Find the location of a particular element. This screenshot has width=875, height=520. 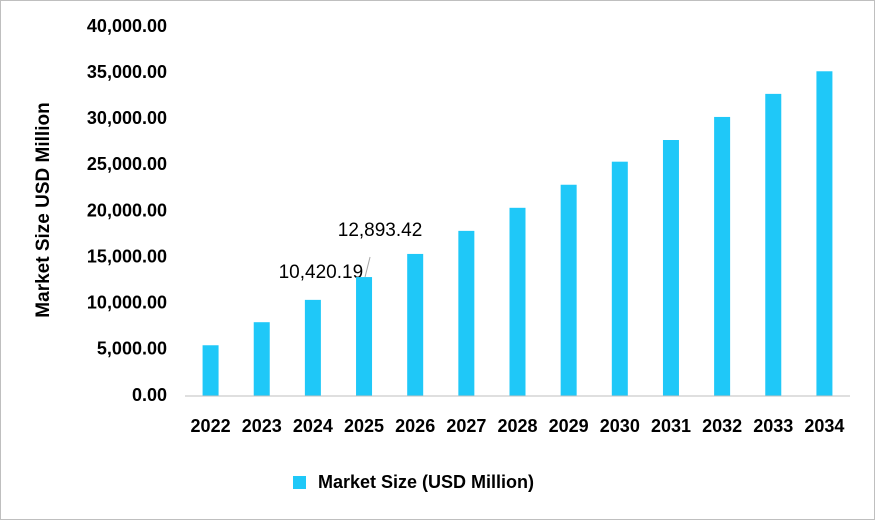

x-tick-label: 2034 is located at coordinates (824, 426).